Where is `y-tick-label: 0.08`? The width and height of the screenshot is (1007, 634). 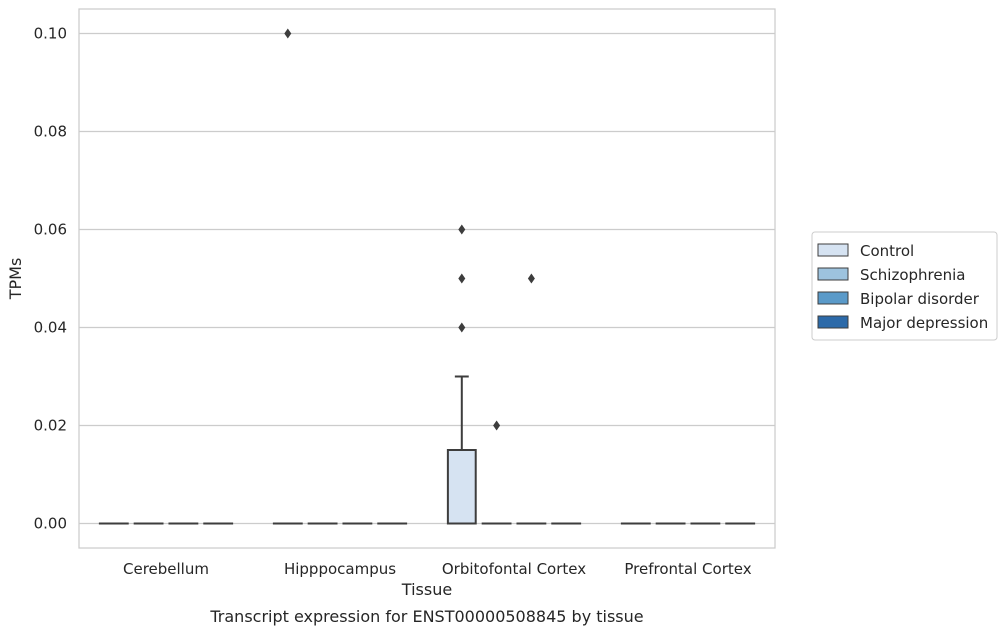
y-tick-label: 0.08 is located at coordinates (50, 132).